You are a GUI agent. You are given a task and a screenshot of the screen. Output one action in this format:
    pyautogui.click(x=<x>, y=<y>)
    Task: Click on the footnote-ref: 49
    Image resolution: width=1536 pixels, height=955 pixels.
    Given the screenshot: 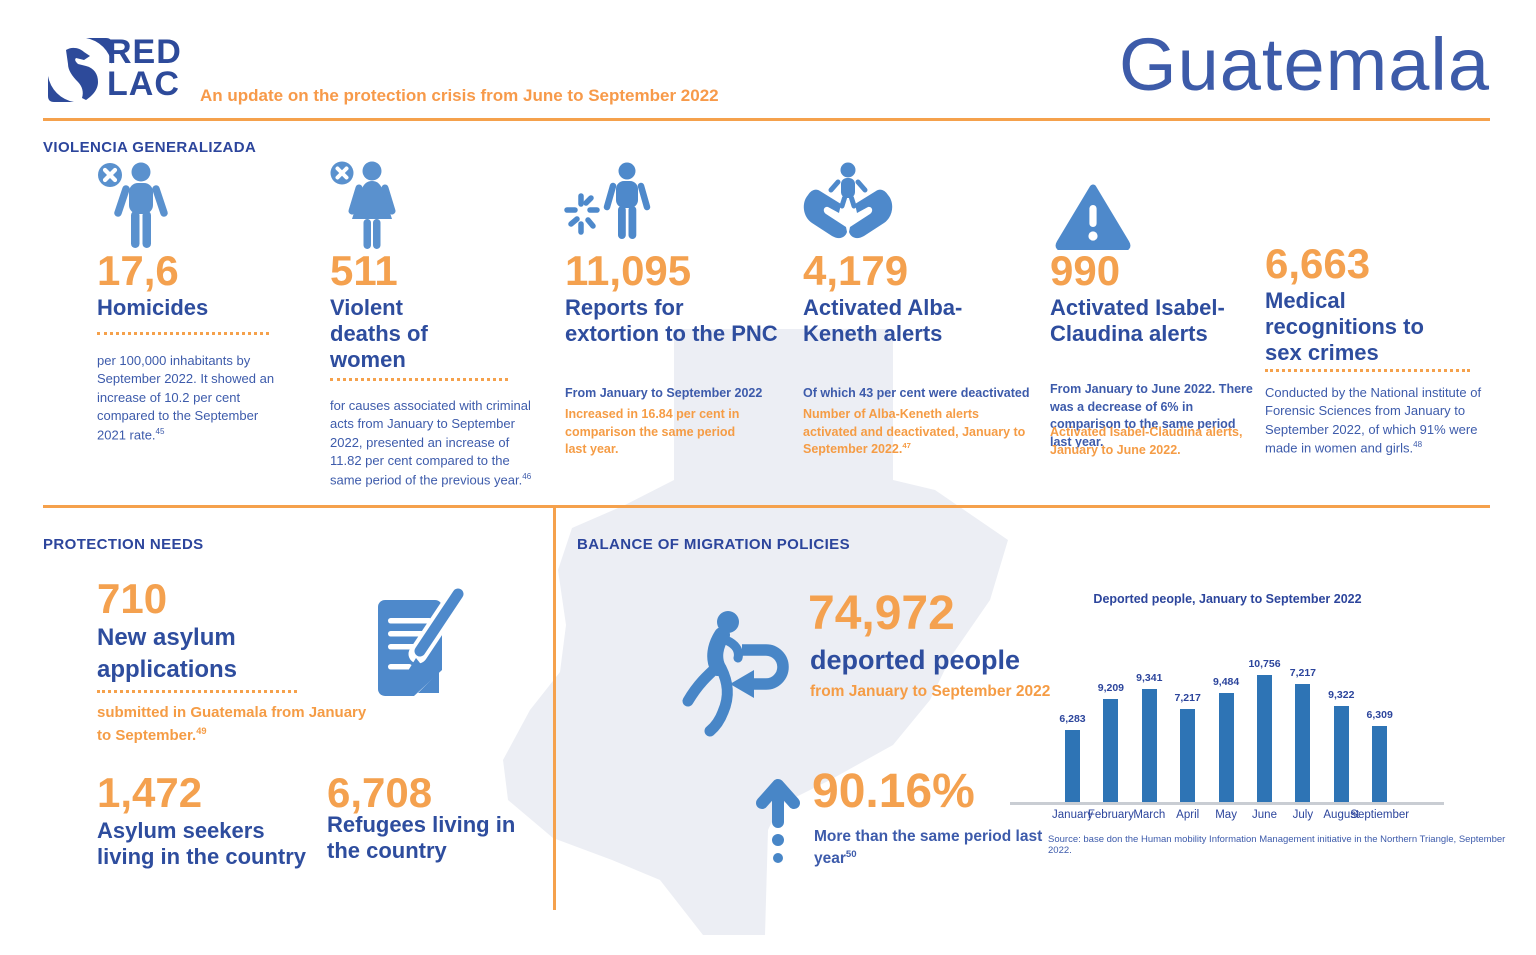 What is the action you would take?
    pyautogui.click(x=201, y=730)
    